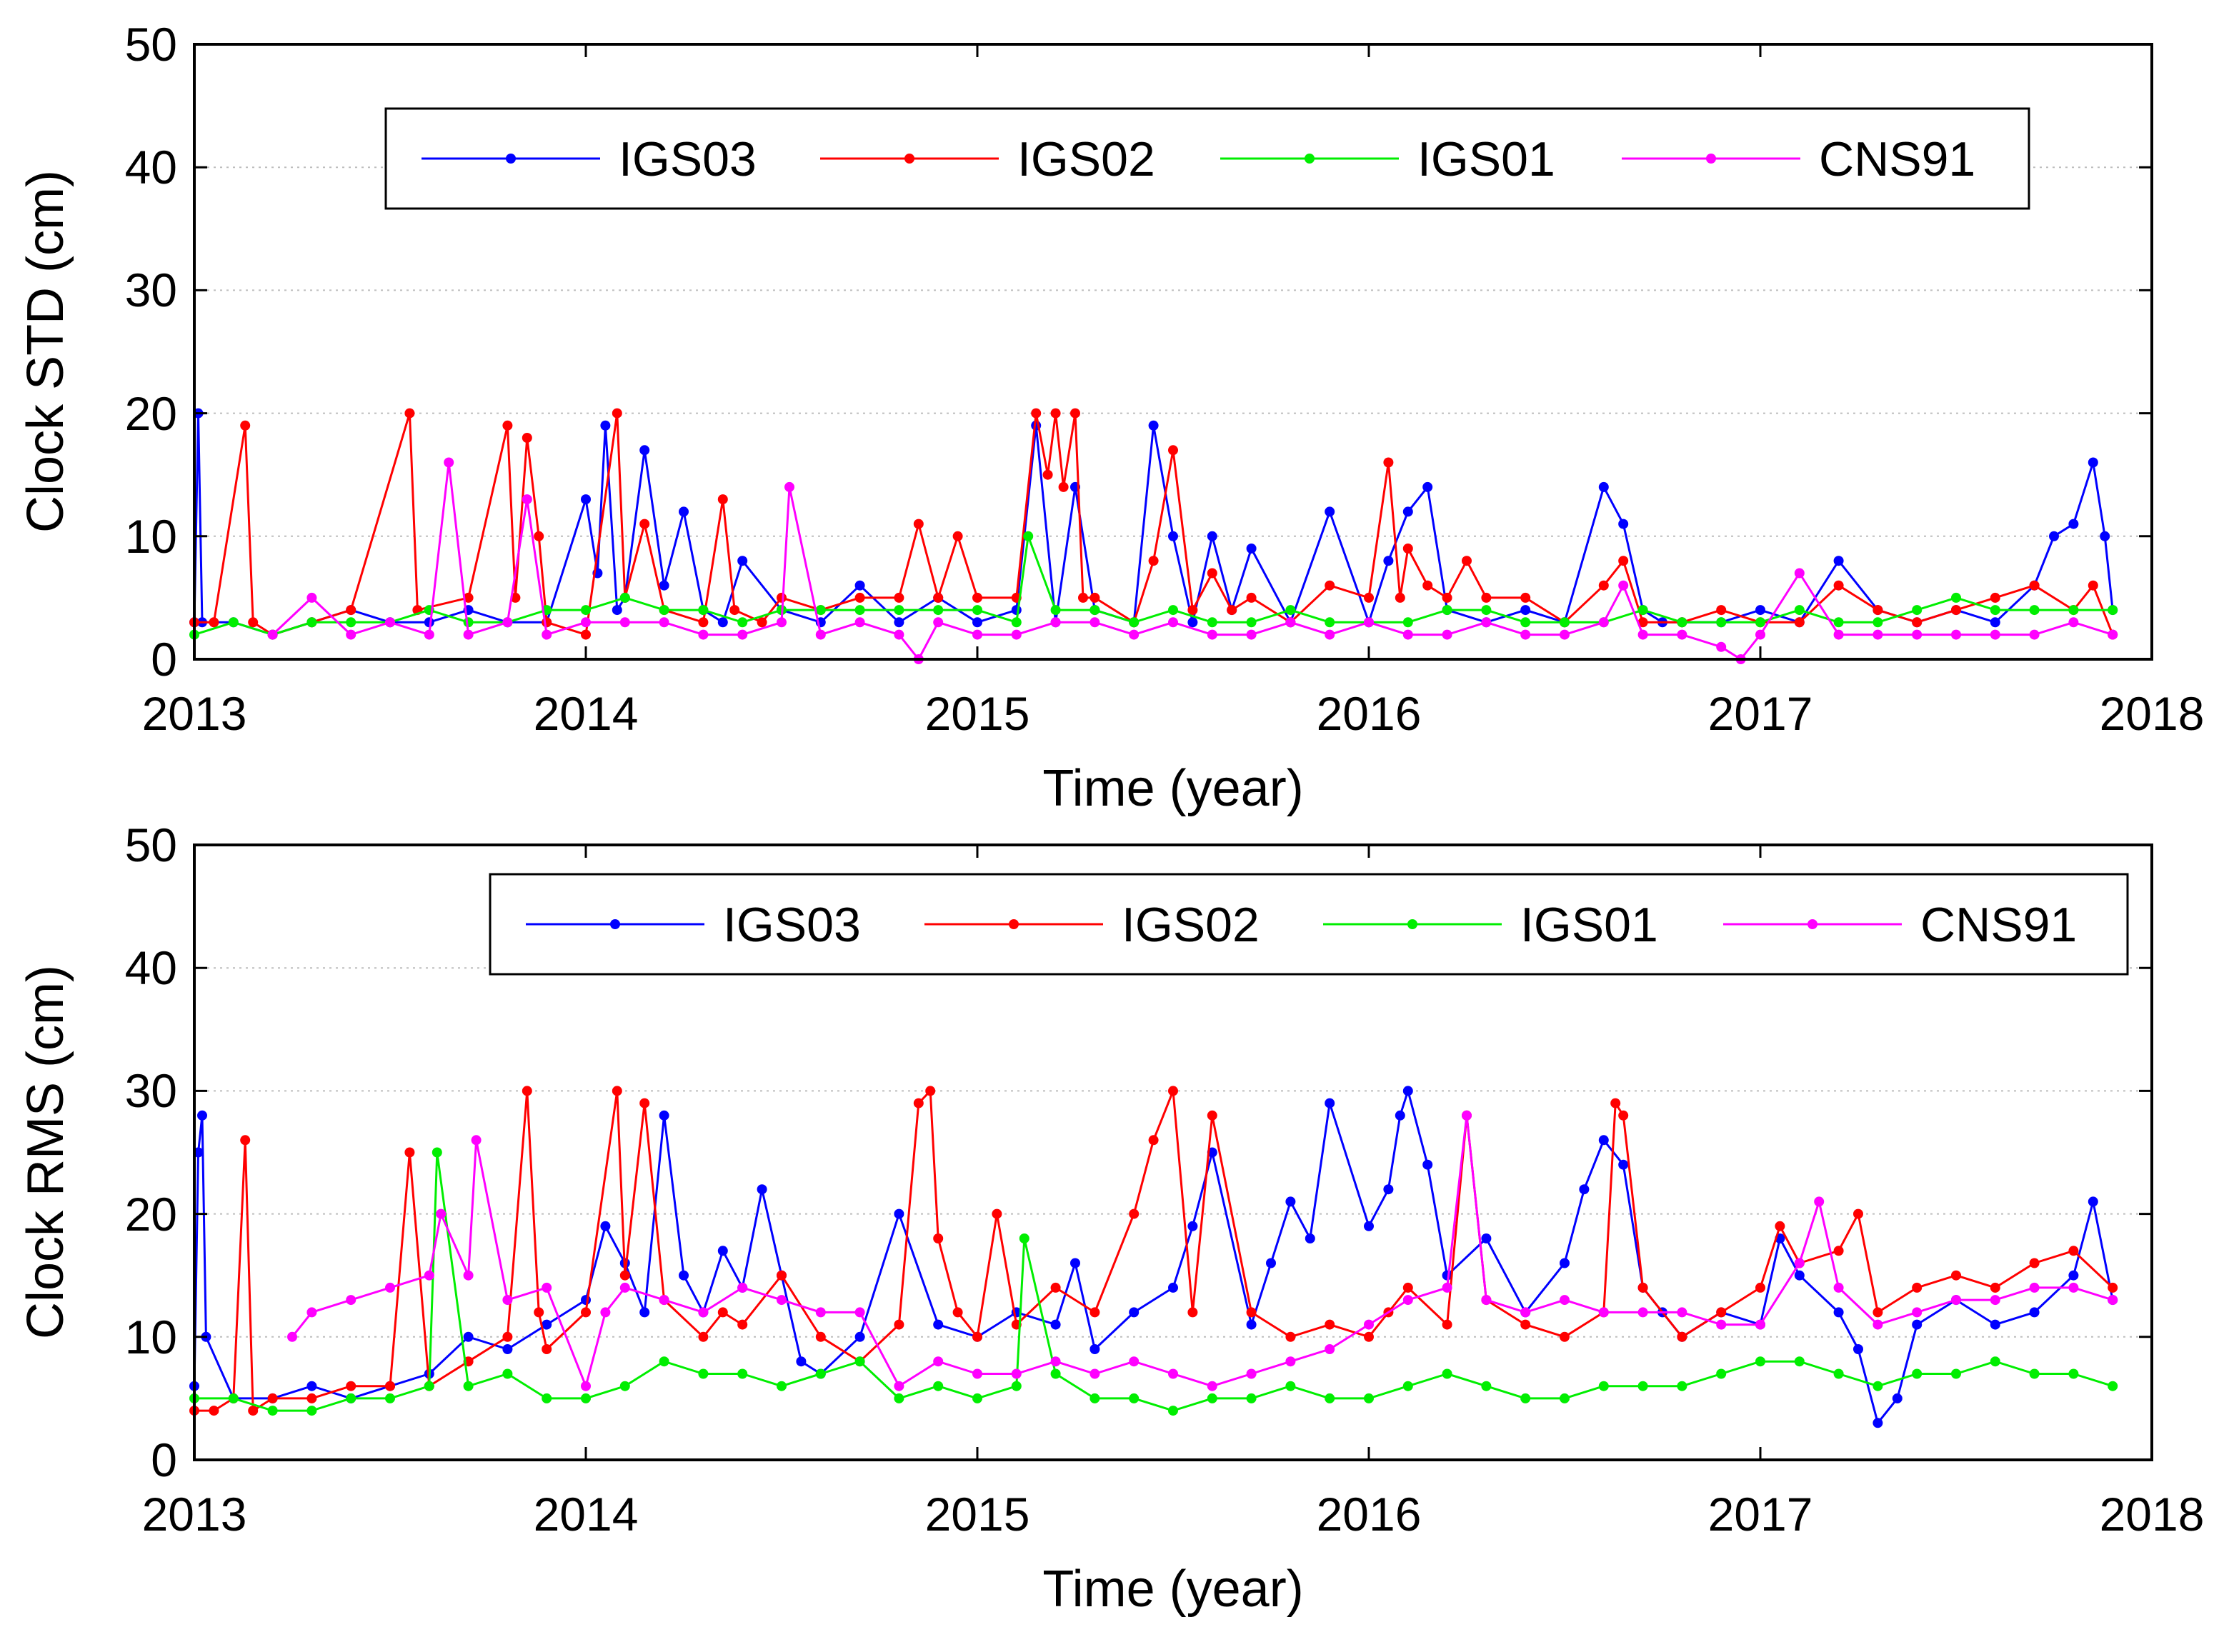 The image size is (2239, 1652). Describe the element at coordinates (194, 713) in the screenshot. I see `std-xtick-label: 2013` at that location.